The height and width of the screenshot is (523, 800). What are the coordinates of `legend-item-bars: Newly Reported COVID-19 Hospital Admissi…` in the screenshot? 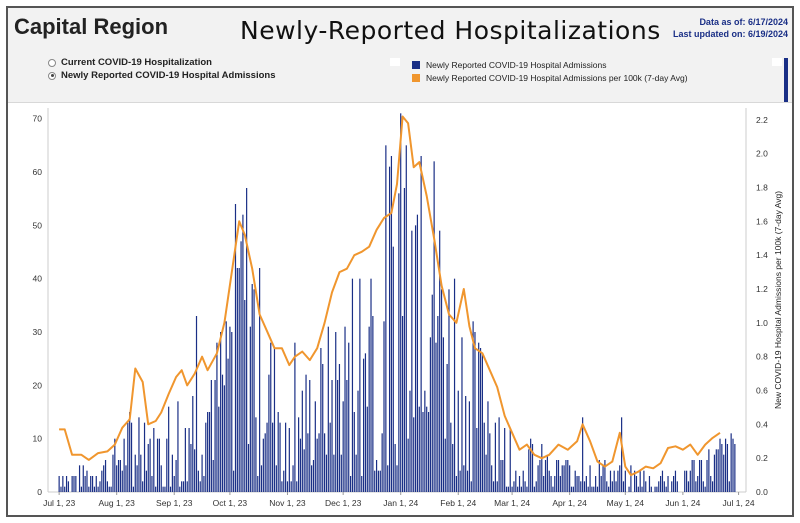 It's located at (550, 64).